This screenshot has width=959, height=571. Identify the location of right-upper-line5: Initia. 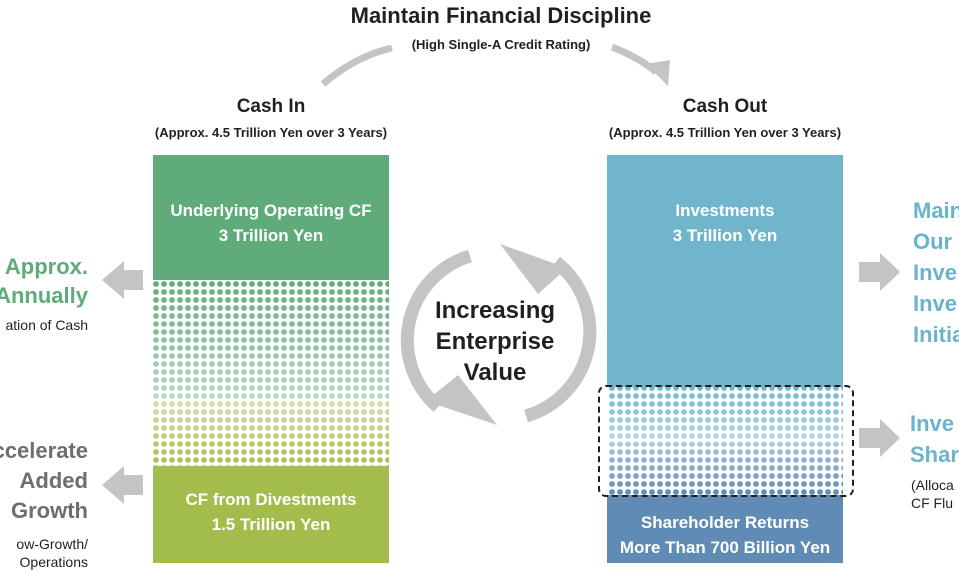
(936, 334).